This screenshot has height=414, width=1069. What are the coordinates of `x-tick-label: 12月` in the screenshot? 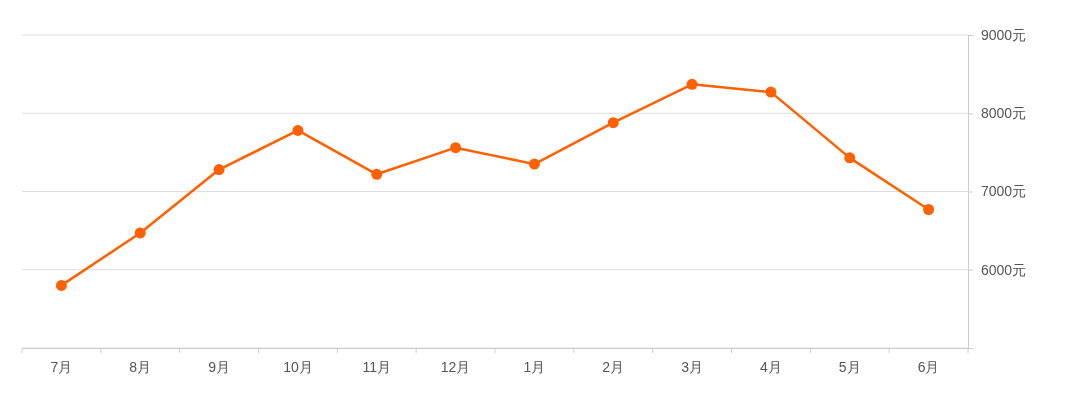 It's located at (455, 366).